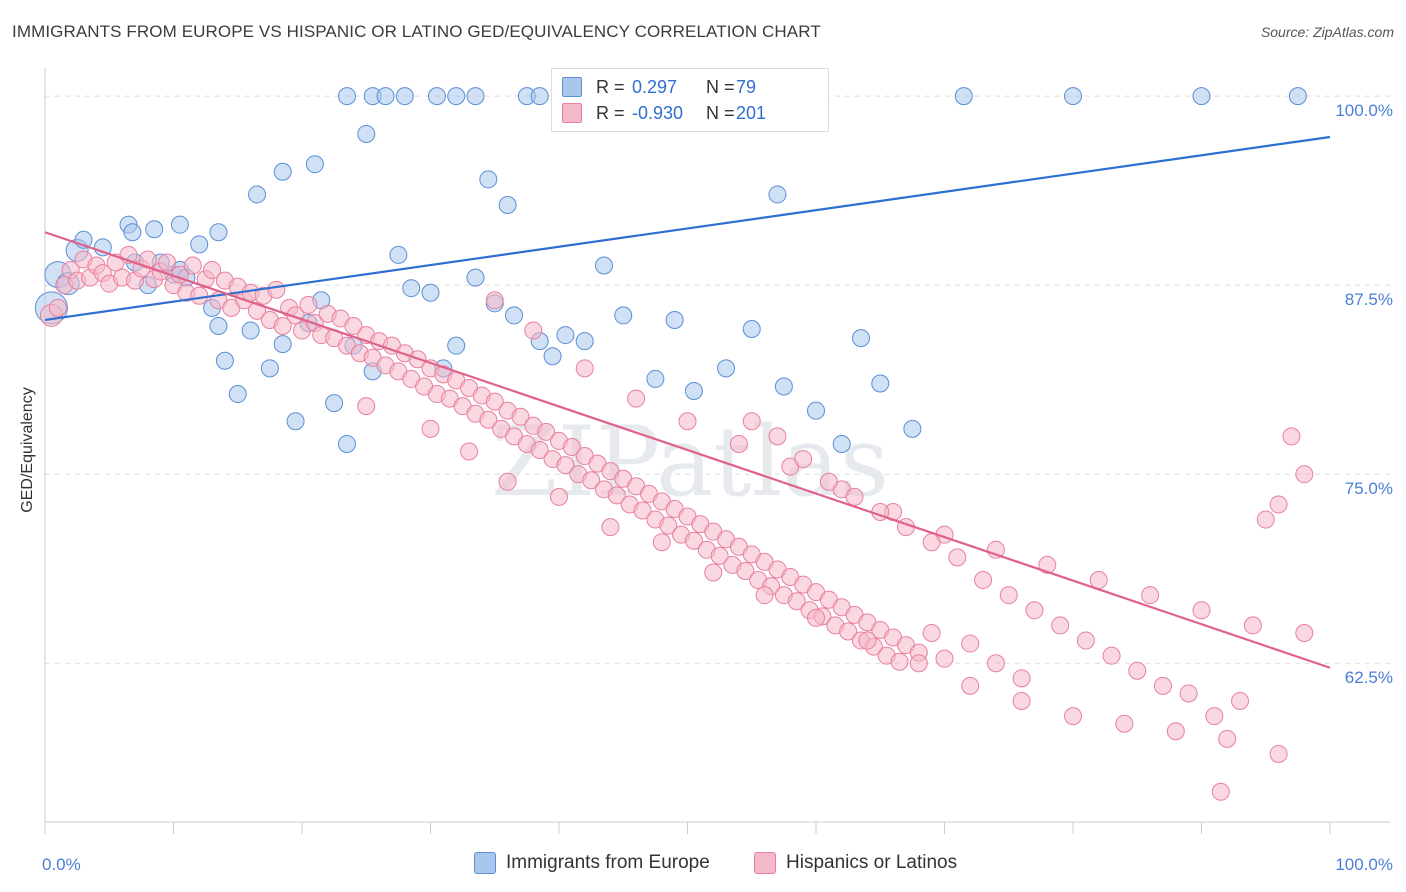 This screenshot has width=1406, height=892. What do you see at coordinates (855, 863) in the screenshot?
I see `legend-item-hispanic: Hispanics or Latinos` at bounding box center [855, 863].